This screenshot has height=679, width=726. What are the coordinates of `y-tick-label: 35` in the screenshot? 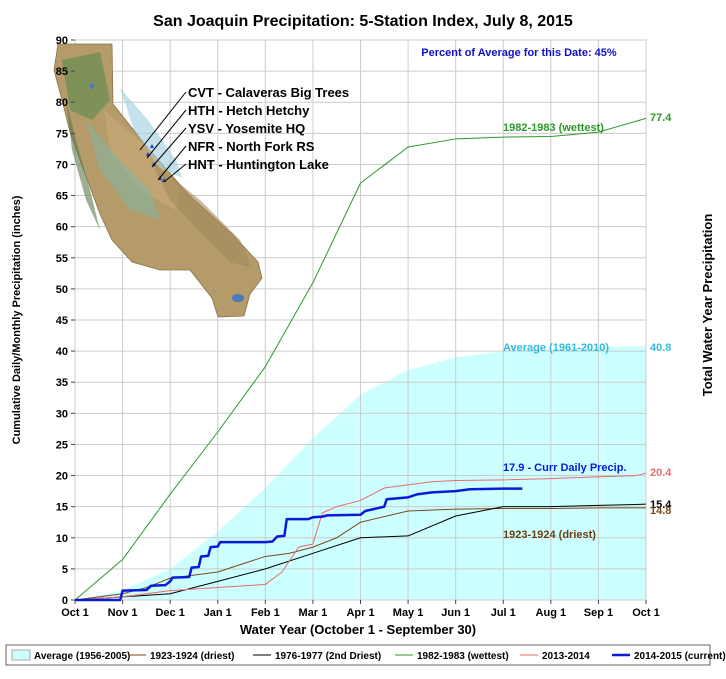 It's located at (62, 383).